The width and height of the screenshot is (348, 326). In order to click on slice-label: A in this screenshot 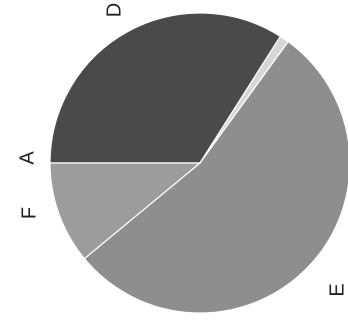, I will do `click(27, 158)`.